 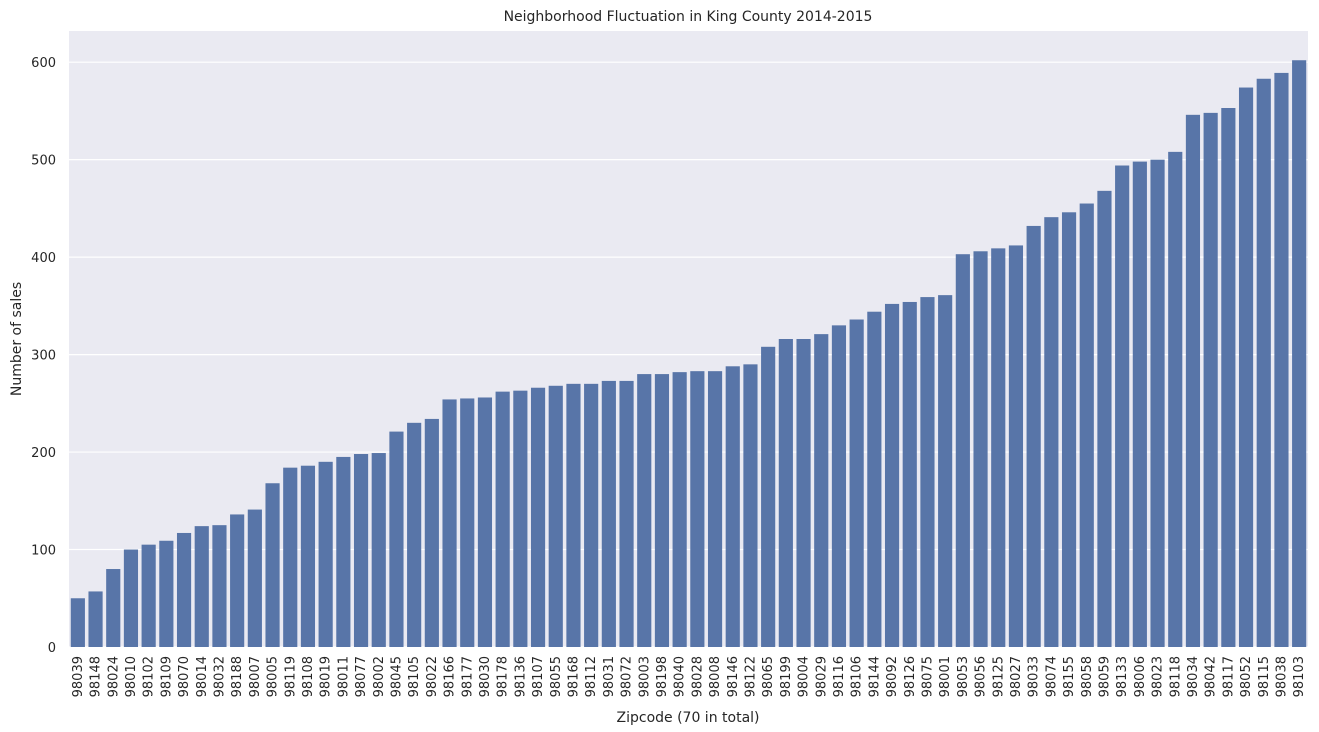 I want to click on x-tick-label: 98034, so click(x=1193, y=676).